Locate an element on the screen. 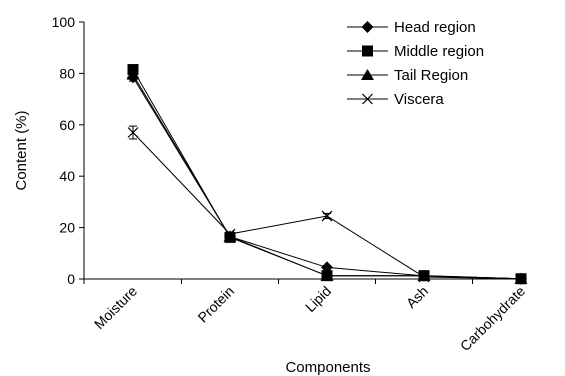 This screenshot has height=376, width=565. x-tick-label: Moisture is located at coordinates (115, 307).